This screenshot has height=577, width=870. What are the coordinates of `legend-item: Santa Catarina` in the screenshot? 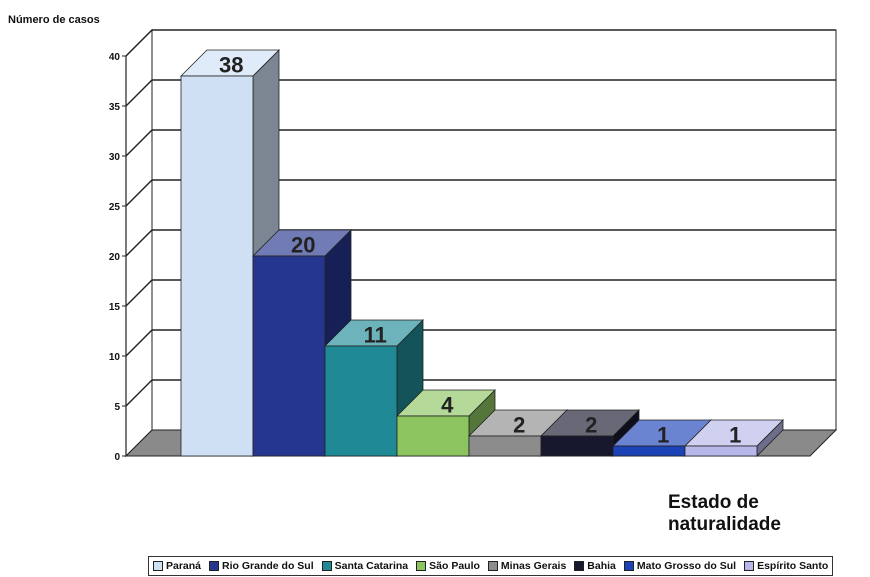 It's located at (365, 566).